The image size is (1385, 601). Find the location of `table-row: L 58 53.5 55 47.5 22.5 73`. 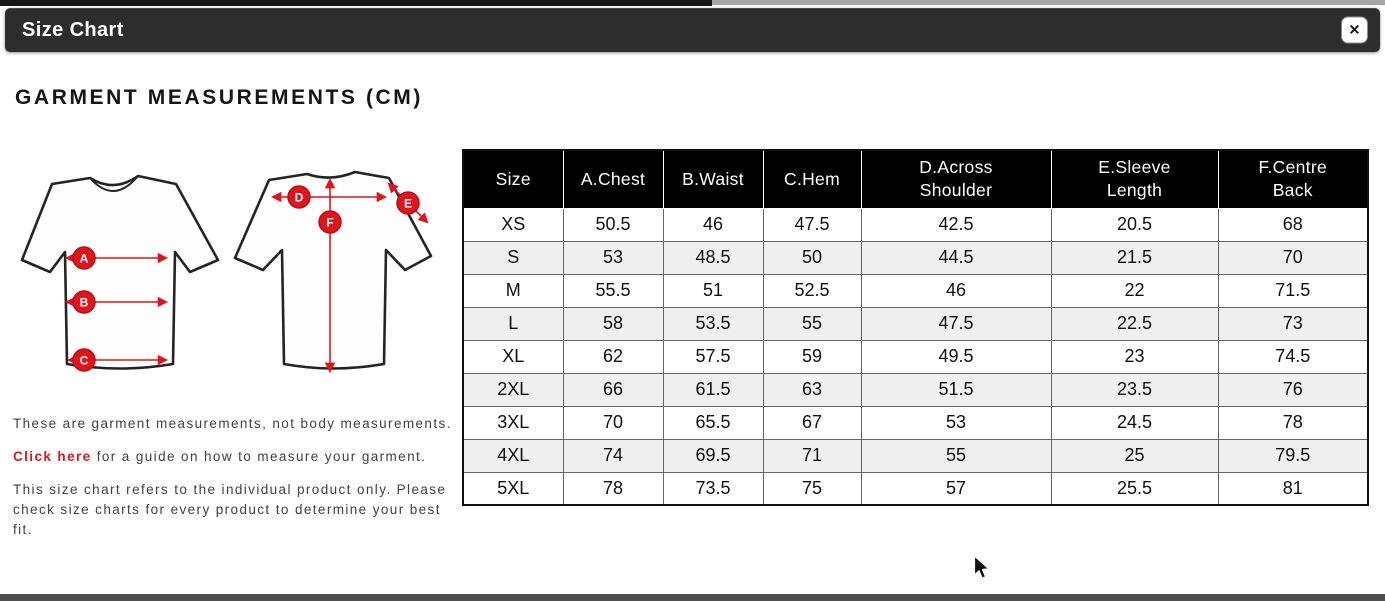

table-row: L 58 53.5 55 47.5 22.5 73 is located at coordinates (915, 323).